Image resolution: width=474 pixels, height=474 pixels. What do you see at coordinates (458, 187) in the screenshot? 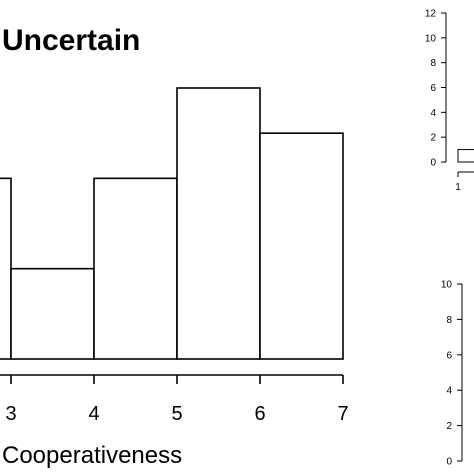
I see `tr-x-tick-label-1: 1` at bounding box center [458, 187].